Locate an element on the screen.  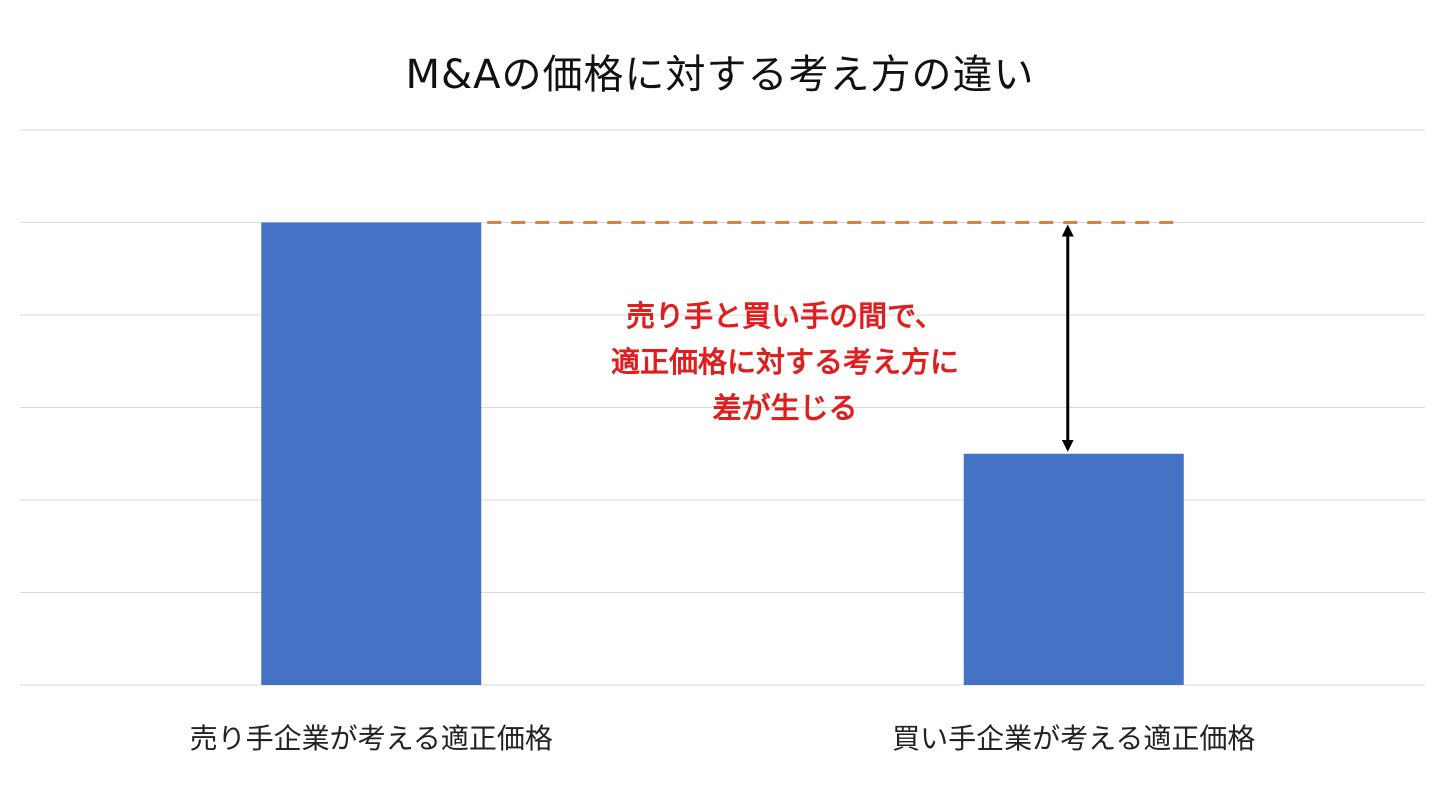
x-tick-label: 買い手企業が考える適正価格 is located at coordinates (1073, 738).